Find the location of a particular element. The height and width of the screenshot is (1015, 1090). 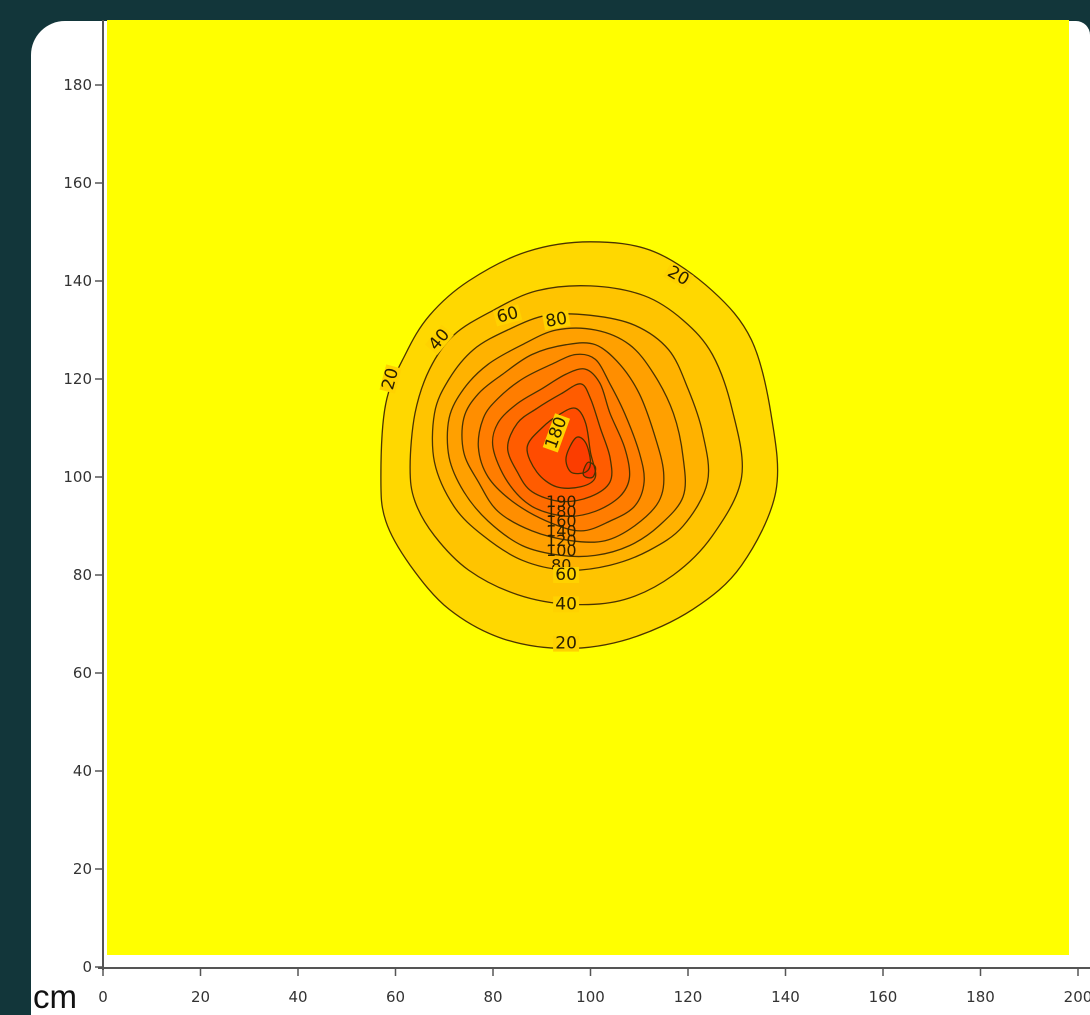

contour-label-text: 20 is located at coordinates (566, 644).